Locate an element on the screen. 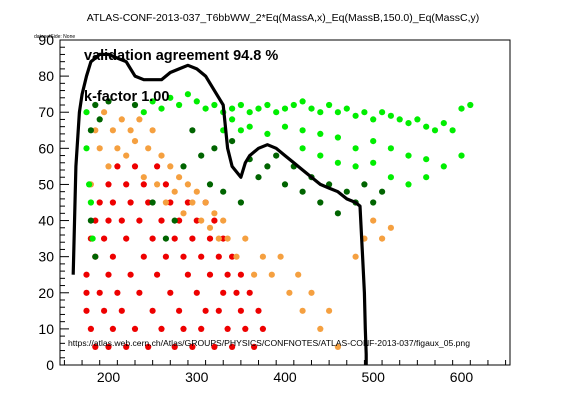 This screenshot has height=407, width=567. y-tick-label: 0 is located at coordinates (50, 365).